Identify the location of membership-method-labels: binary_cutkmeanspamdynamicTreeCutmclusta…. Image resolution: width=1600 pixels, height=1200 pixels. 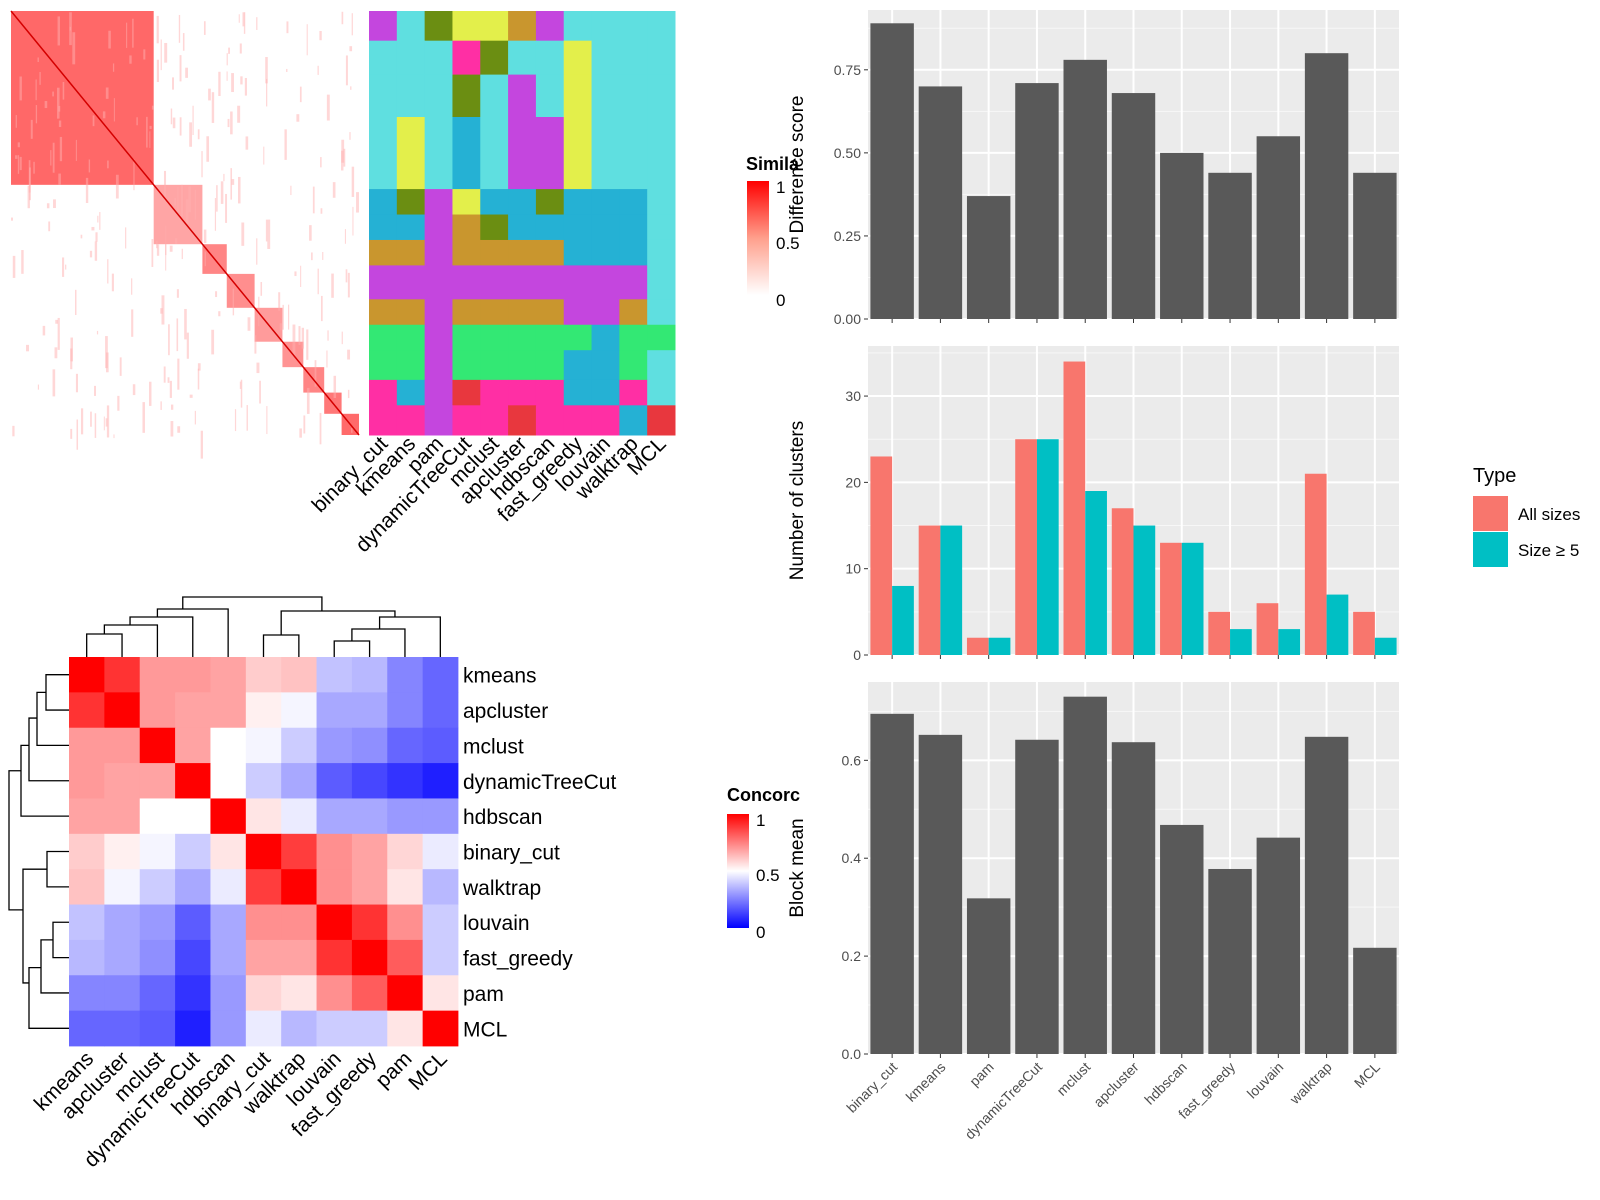
(489, 494).